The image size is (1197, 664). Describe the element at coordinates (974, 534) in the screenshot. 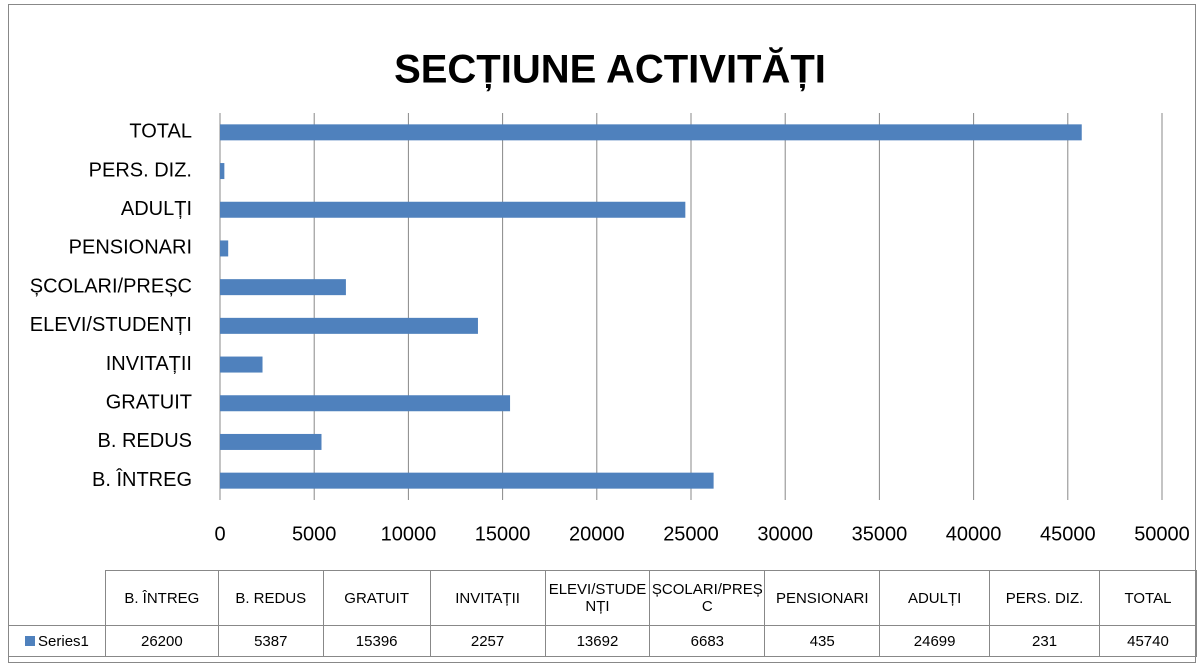

I see `x-tick-label: 40000` at that location.